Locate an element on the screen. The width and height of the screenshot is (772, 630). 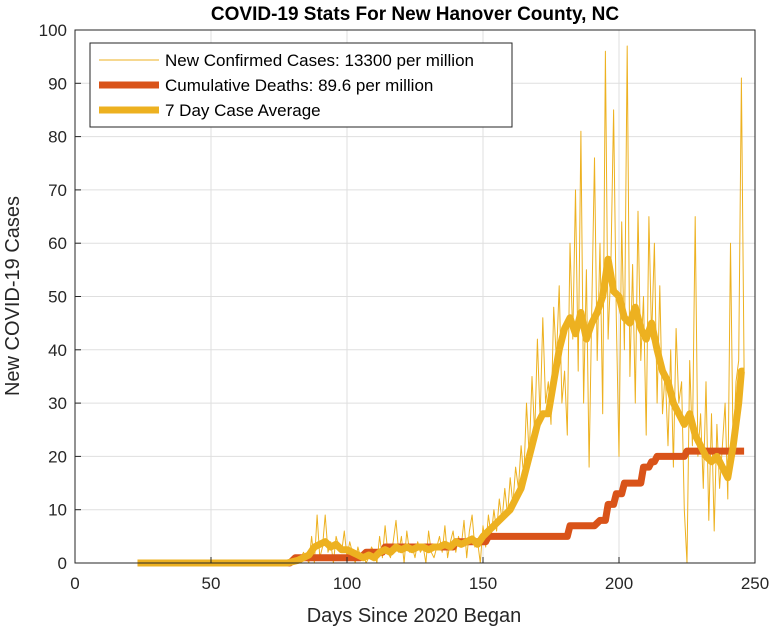
y-tick-label: 60 is located at coordinates (57, 243).